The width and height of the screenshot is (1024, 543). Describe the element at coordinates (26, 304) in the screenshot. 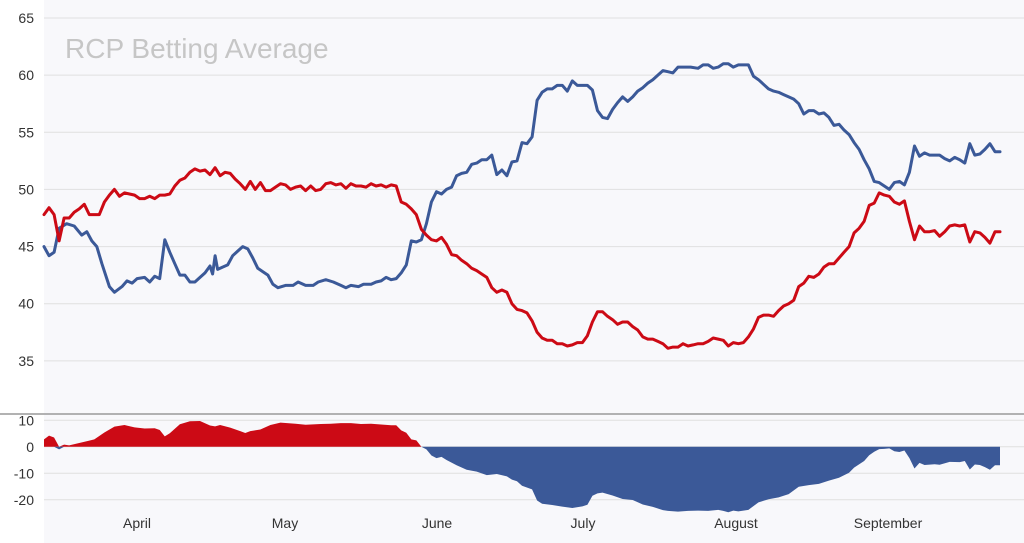

I see `y-tick-label-main: 40` at that location.